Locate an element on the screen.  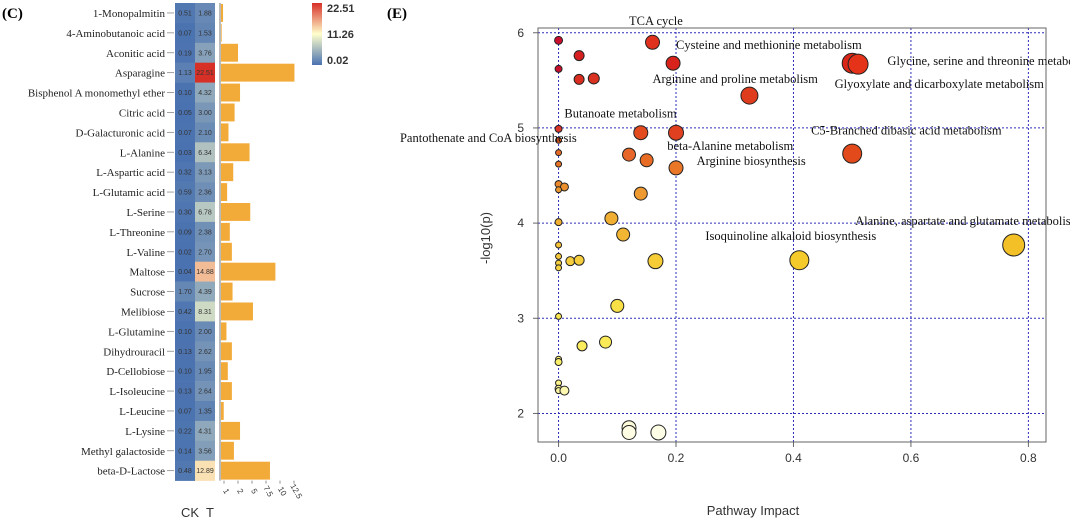
metabolite-label: Aconitic acid is located at coordinates (135, 54).